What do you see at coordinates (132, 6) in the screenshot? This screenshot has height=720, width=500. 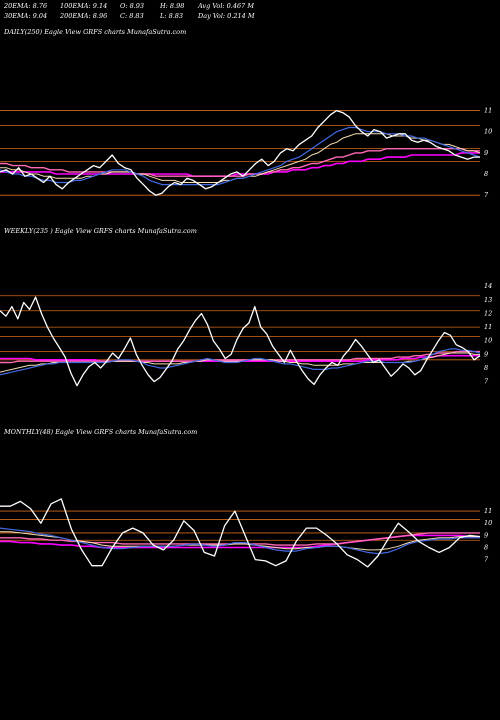 I see `stat-open: O: 8.93` at bounding box center [132, 6].